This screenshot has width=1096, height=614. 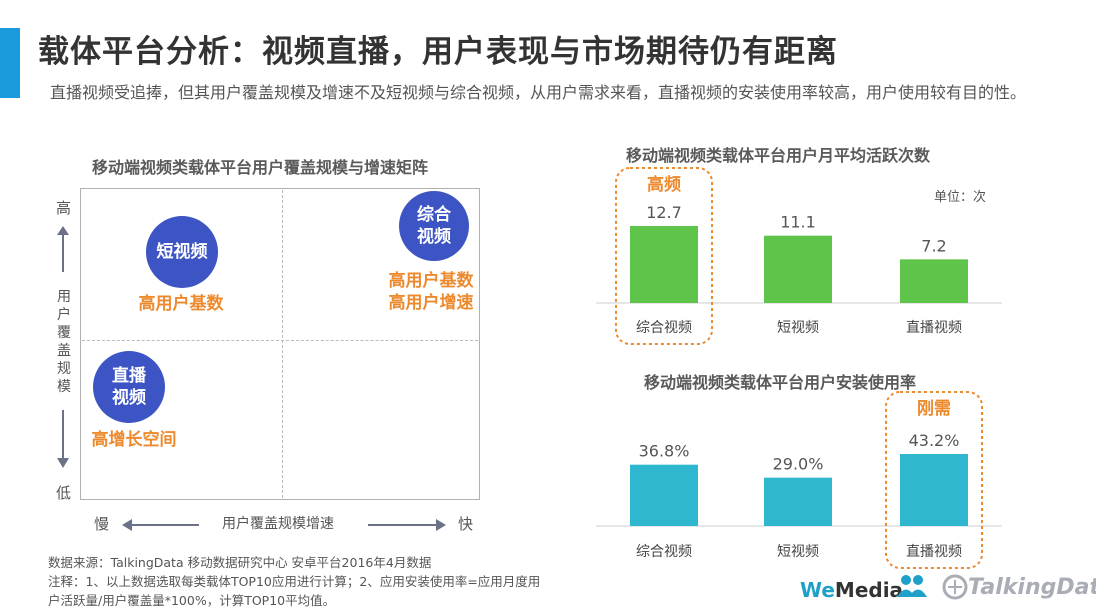 I want to click on arrow-left-icon, so click(x=161, y=525).